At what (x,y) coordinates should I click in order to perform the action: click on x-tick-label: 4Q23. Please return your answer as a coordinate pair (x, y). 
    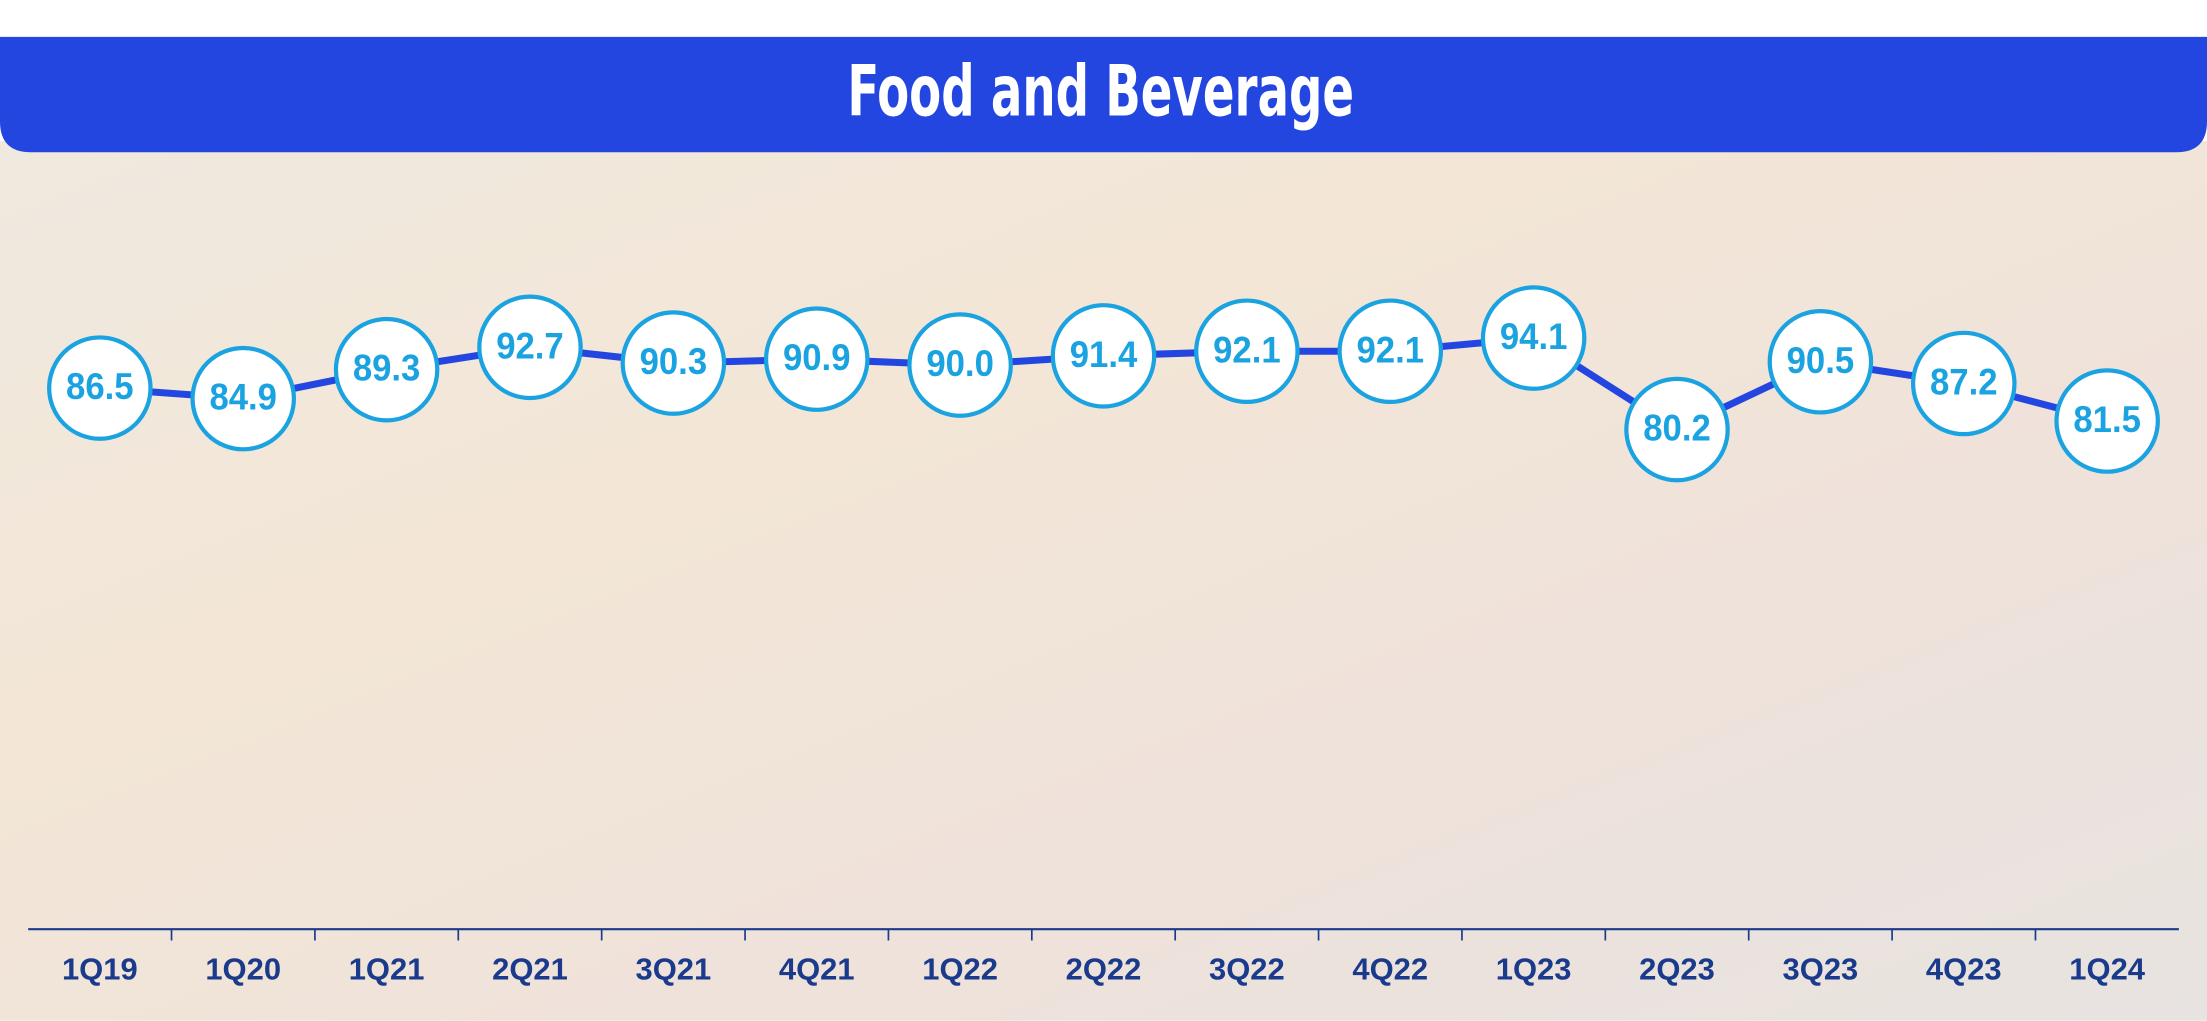
    Looking at the image, I should click on (1964, 969).